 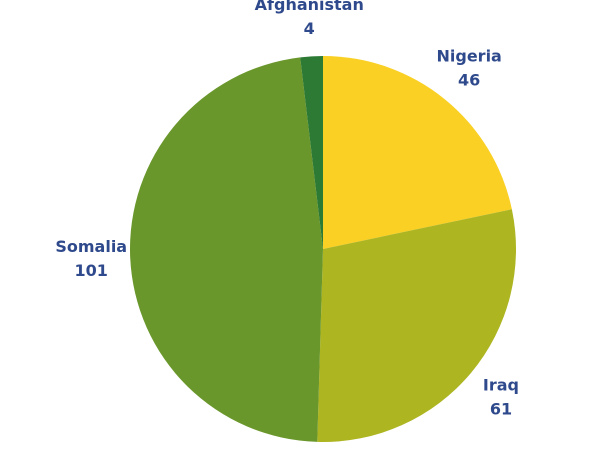 I want to click on slice-label: Iraq, so click(x=501, y=384).